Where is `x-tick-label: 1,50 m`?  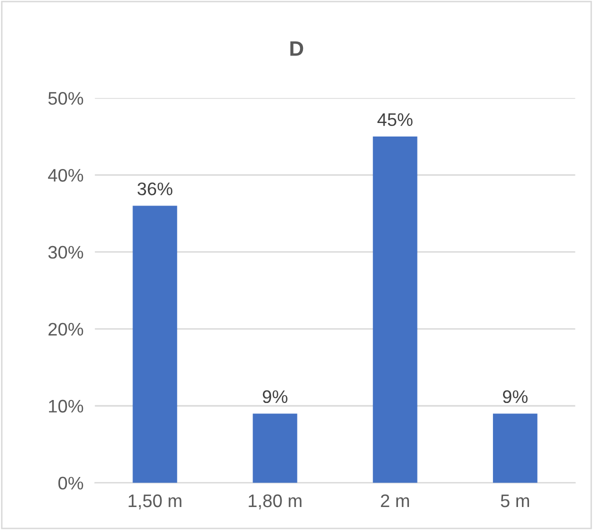
x-tick-label: 1,50 m is located at coordinates (155, 502).